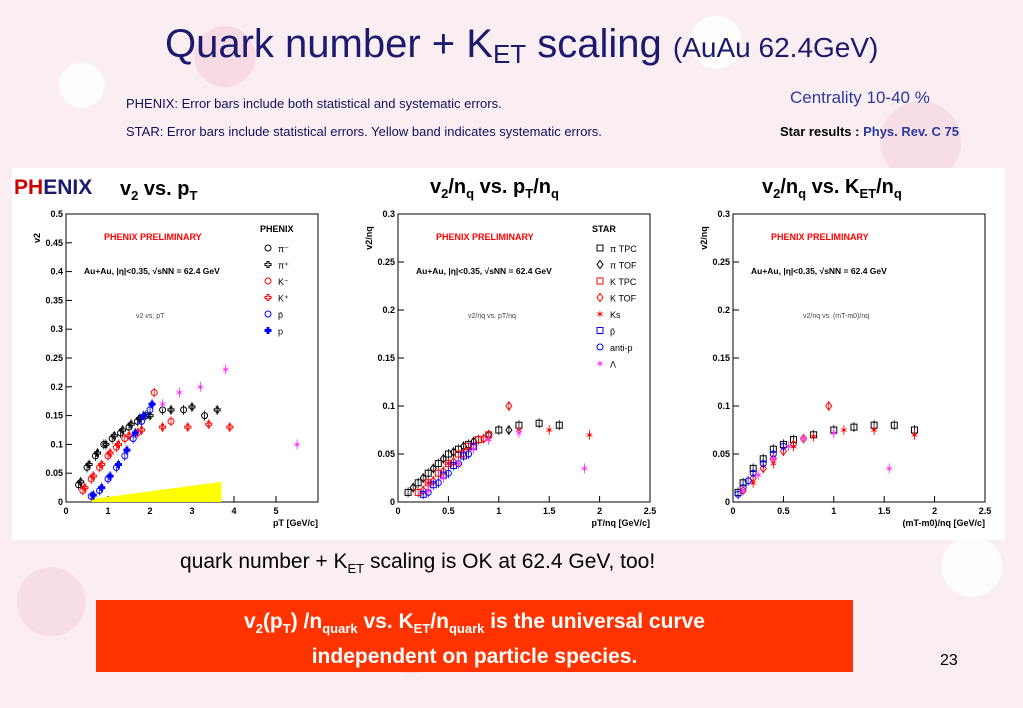 Image resolution: width=1023 pixels, height=708 pixels. Describe the element at coordinates (613, 365) in the screenshot. I see `legend-entry: Λ` at that location.